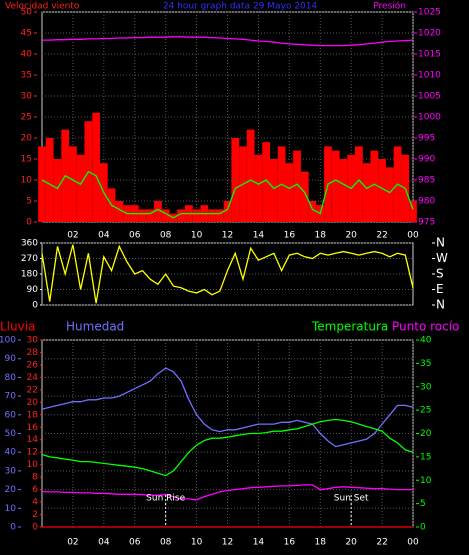  I want to click on y3-tick-label: 14, so click(33, 440).